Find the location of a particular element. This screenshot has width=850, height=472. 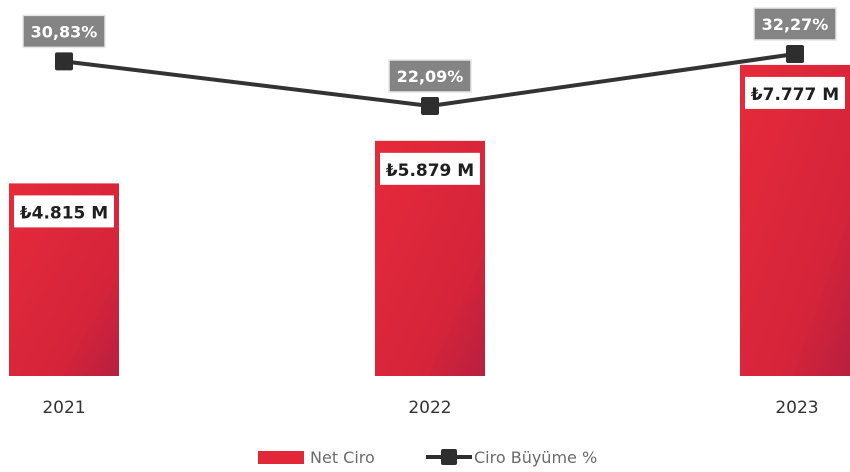

growth-line-layer is located at coordinates (429, 80).